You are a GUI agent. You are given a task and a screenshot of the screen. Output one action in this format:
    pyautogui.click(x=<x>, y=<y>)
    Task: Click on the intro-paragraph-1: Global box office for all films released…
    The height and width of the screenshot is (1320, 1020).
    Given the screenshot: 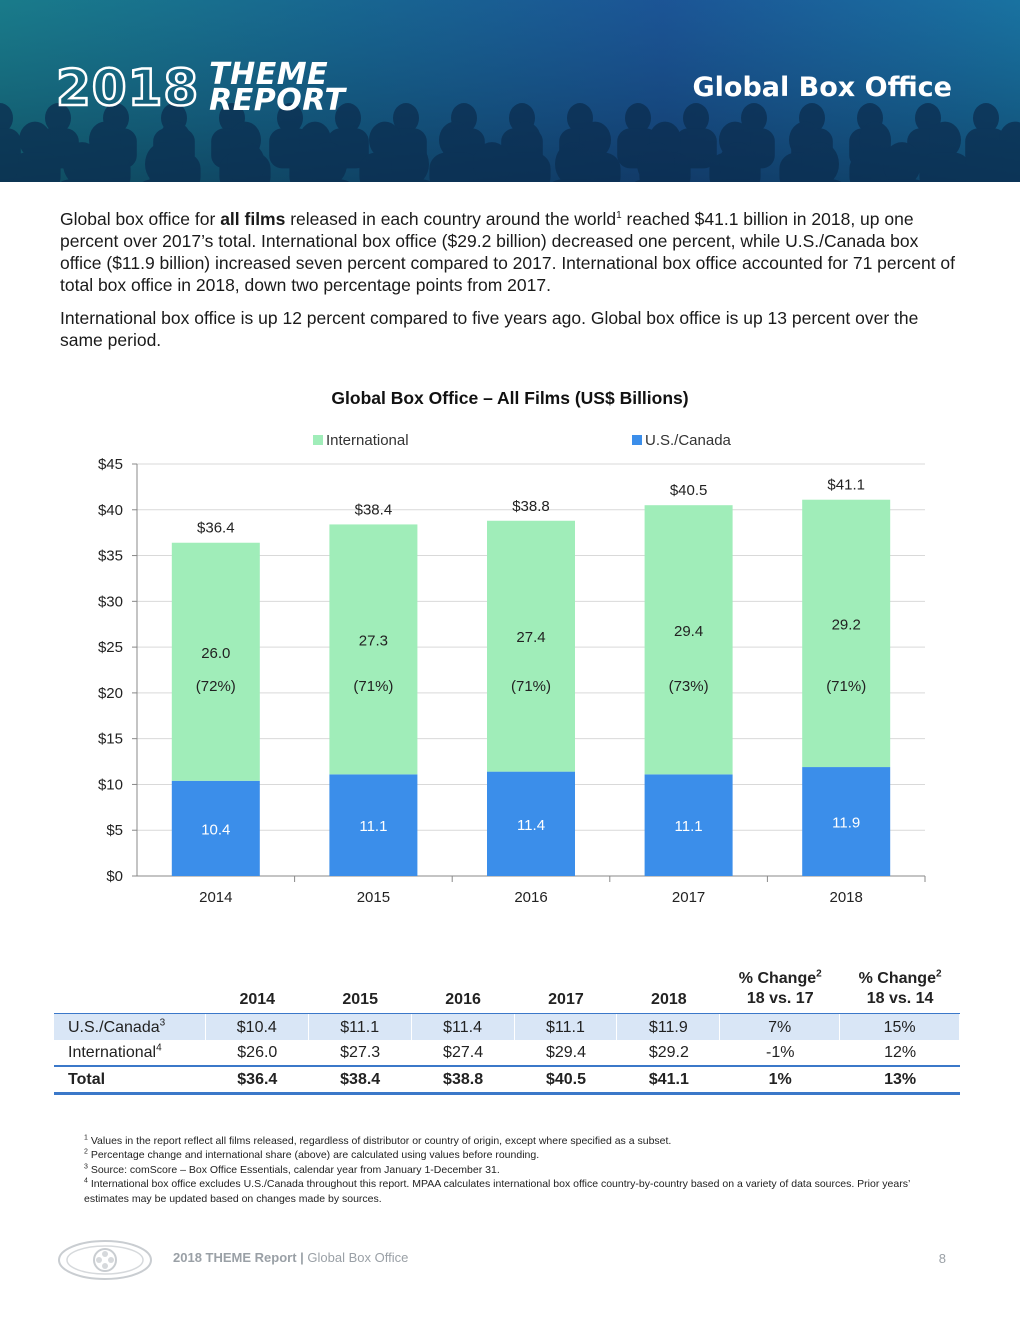 What is the action you would take?
    pyautogui.click(x=508, y=252)
    